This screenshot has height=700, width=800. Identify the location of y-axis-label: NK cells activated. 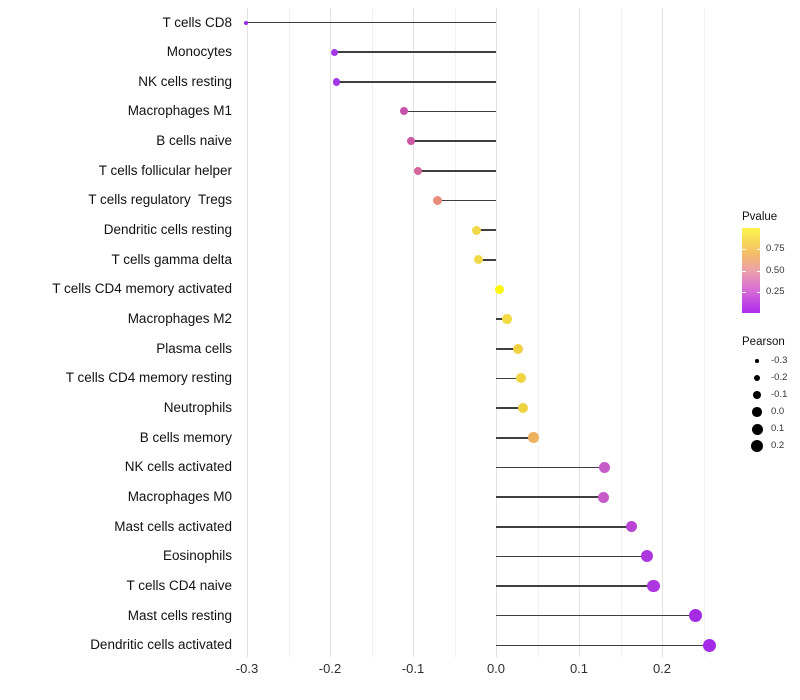
(178, 467).